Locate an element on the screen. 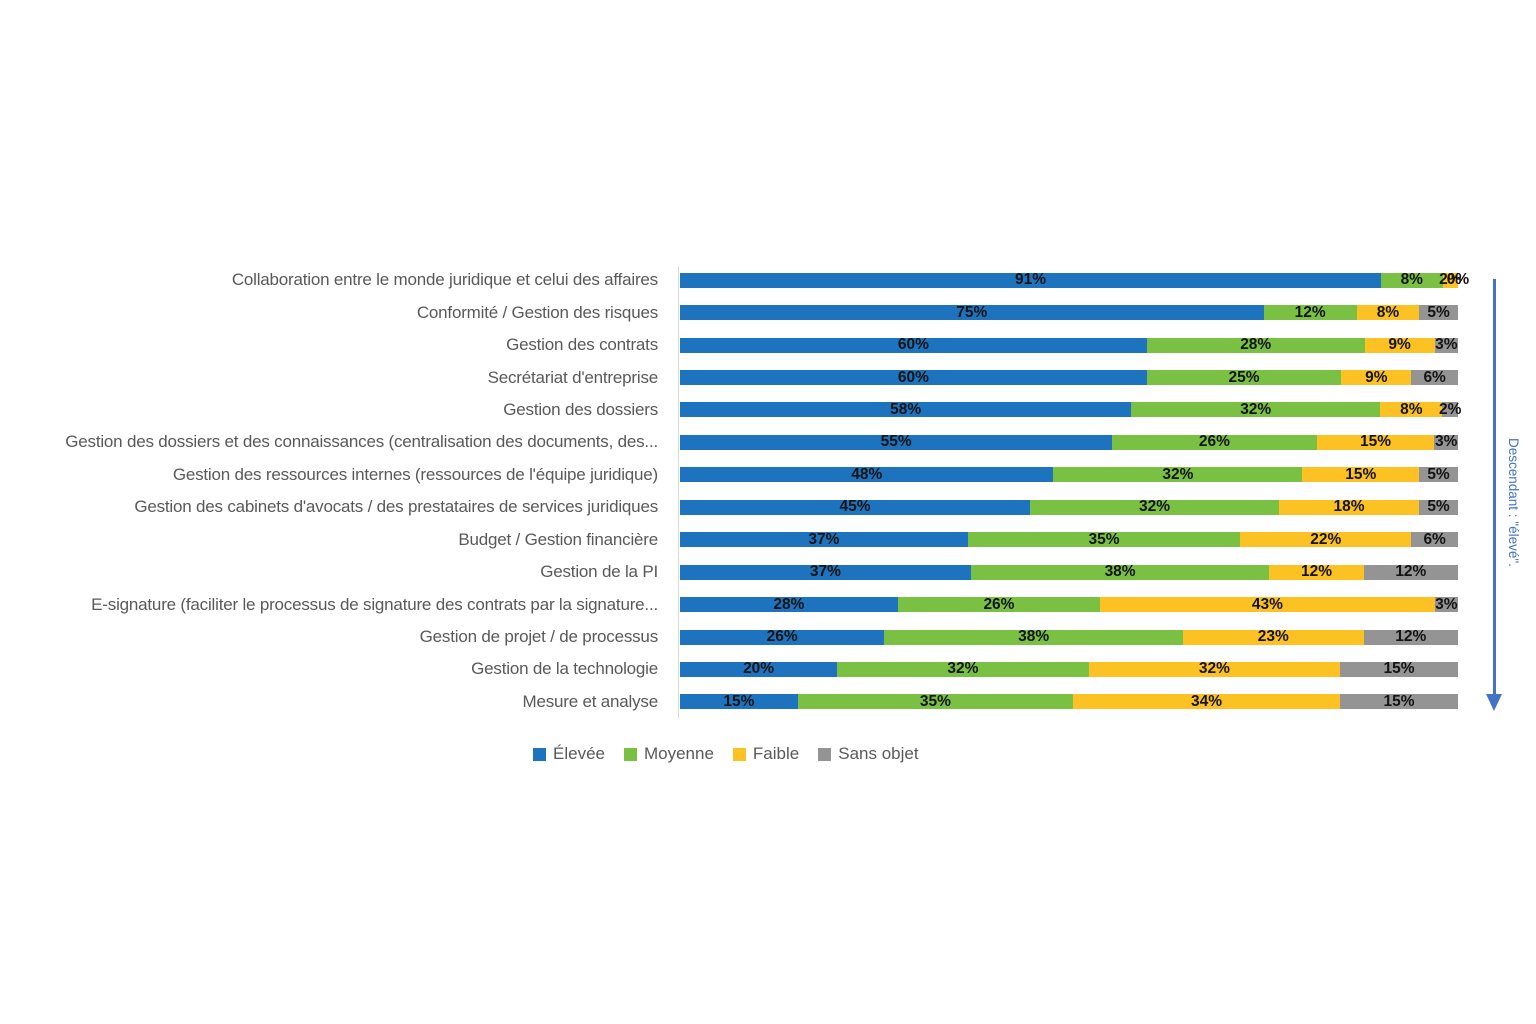 This screenshot has width=1536, height=1024. bar-row: Gestion des contrats 60% 28% 9% 3% is located at coordinates (729, 345).